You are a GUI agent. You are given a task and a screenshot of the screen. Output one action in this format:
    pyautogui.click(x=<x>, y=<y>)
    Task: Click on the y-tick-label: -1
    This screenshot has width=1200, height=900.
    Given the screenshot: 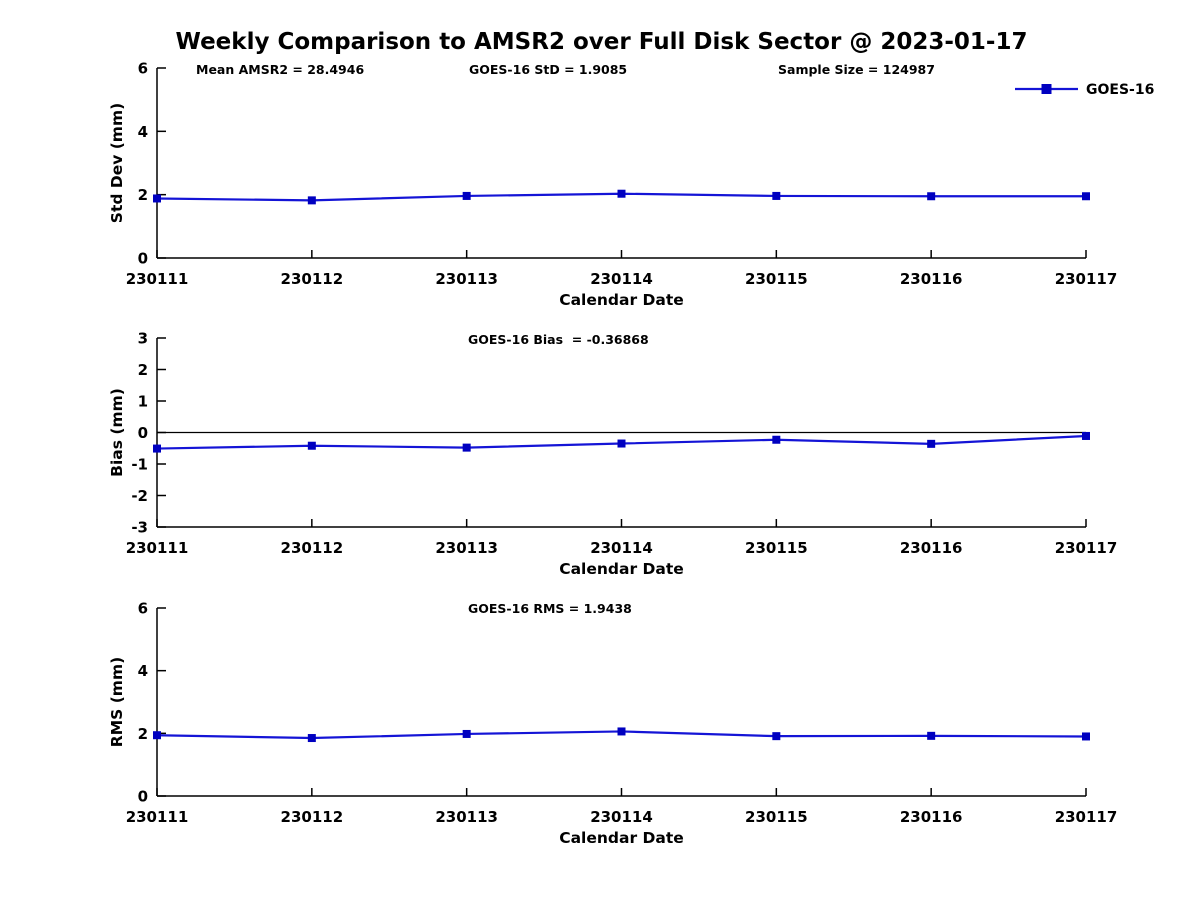 What is the action you would take?
    pyautogui.click(x=139, y=465)
    